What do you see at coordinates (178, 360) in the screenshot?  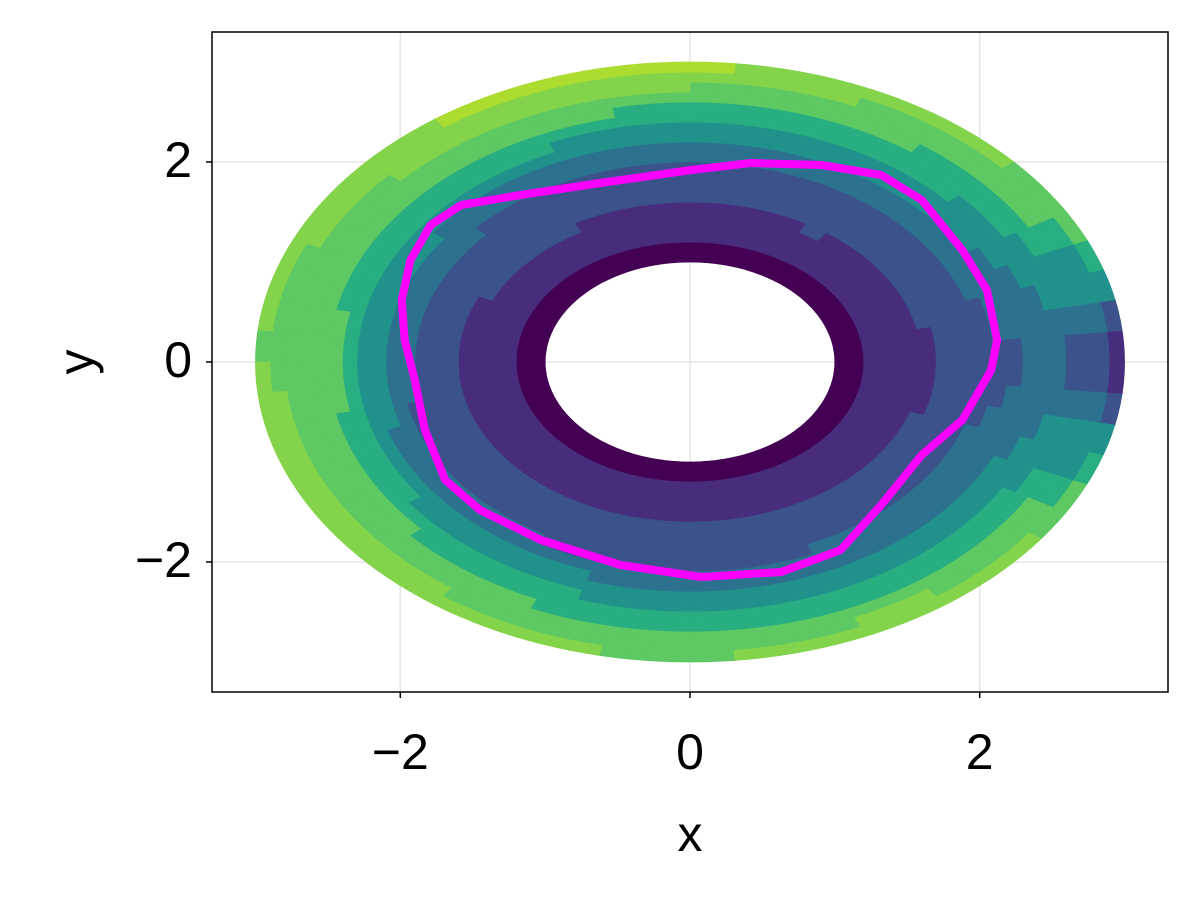 I see `y-tick-label: 0` at bounding box center [178, 360].